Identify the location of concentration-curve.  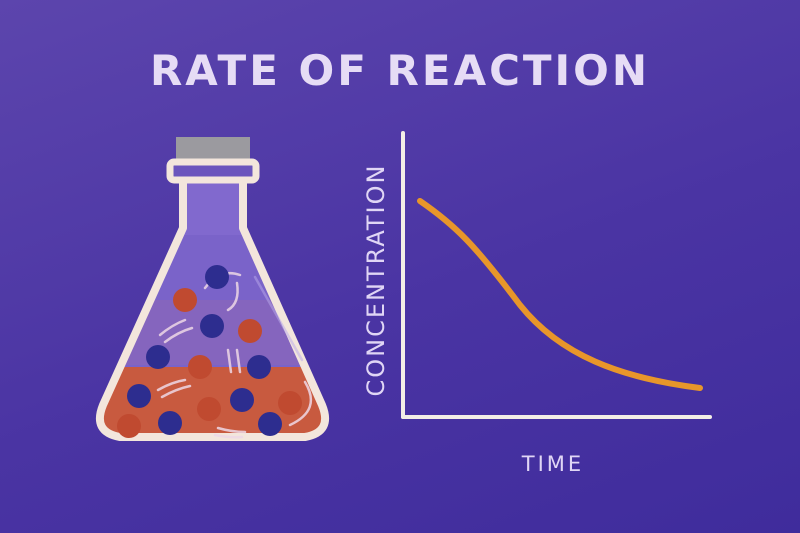
(560, 294).